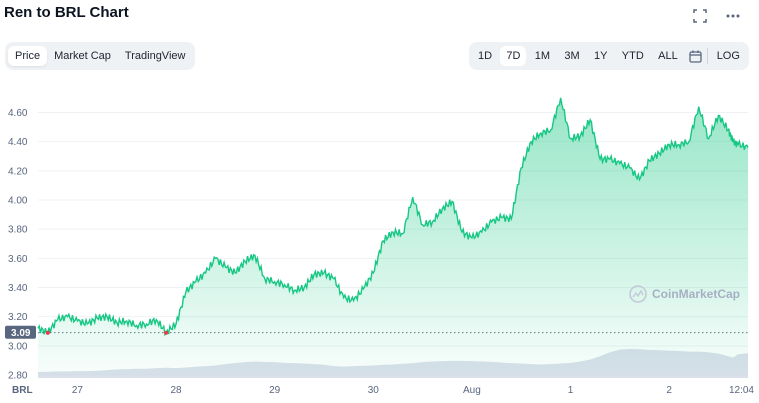 The width and height of the screenshot is (759, 403). Describe the element at coordinates (28, 56) in the screenshot. I see `tab-price: Price` at that location.